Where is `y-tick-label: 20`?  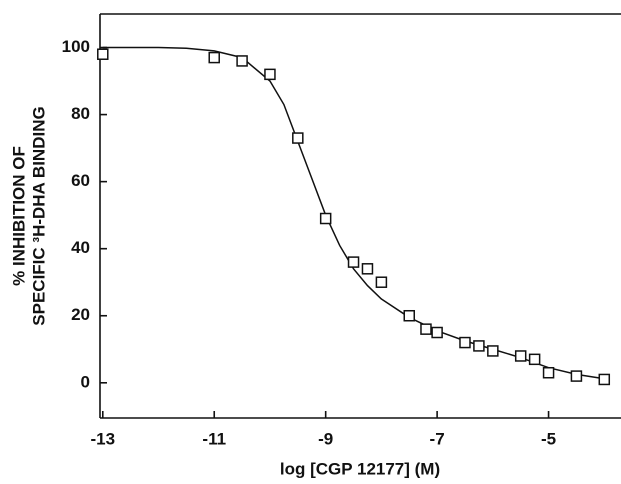
y-tick-label: 20 is located at coordinates (80, 314).